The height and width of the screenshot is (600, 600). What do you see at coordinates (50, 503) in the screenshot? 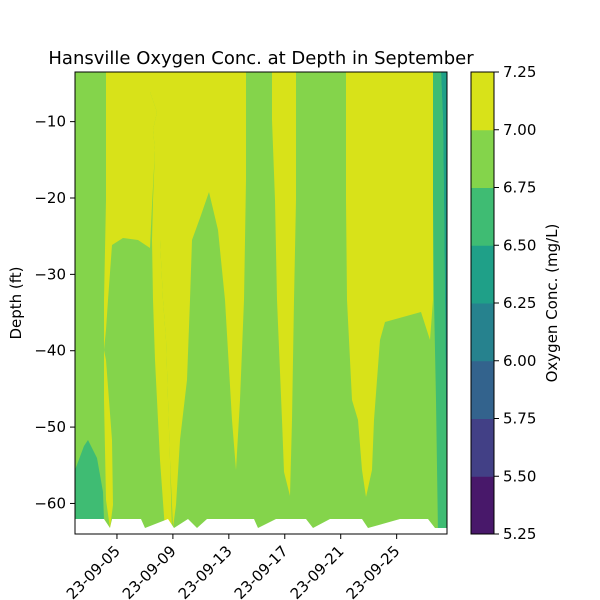
I see `y-tick-label: −60` at bounding box center [50, 503].